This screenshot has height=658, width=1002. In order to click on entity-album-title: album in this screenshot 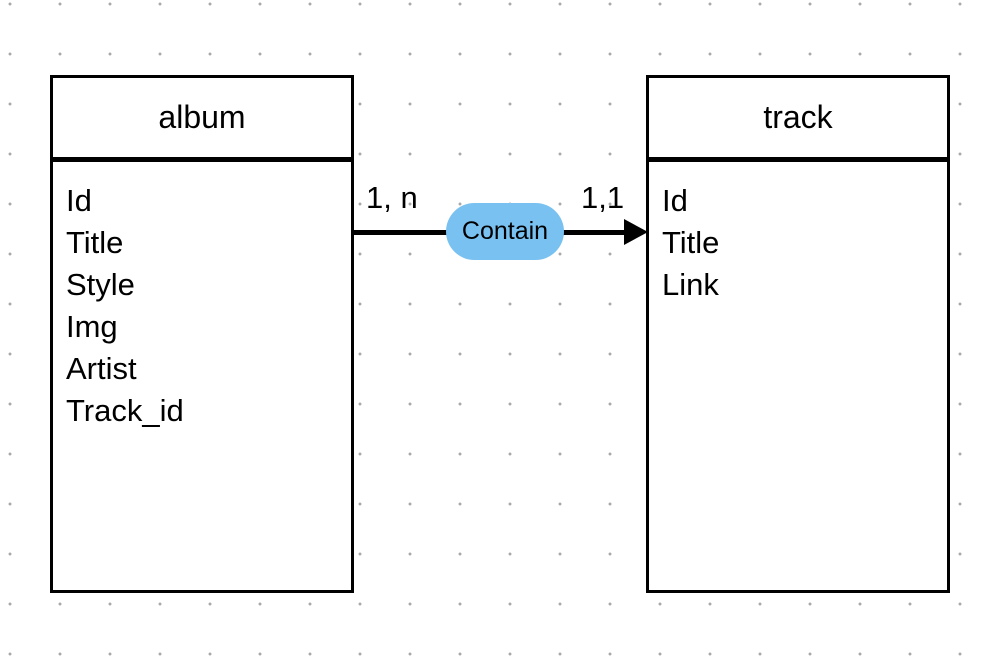, I will do `click(202, 120)`.